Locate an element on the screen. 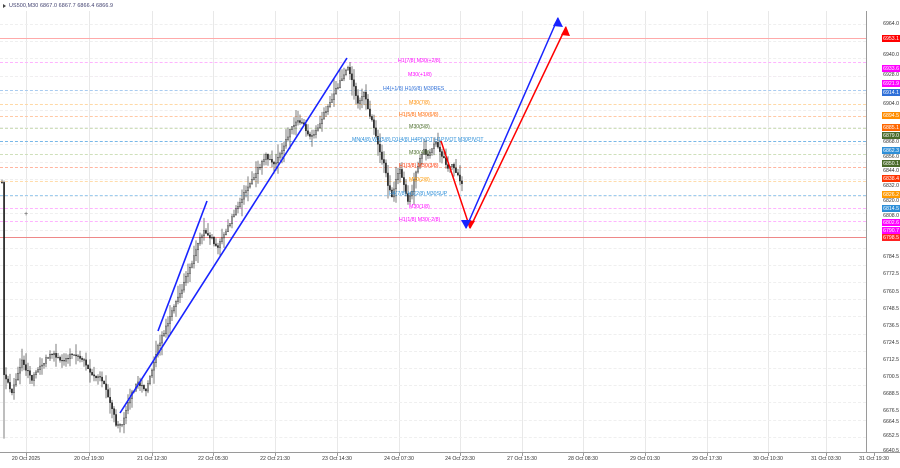 This screenshot has height=468, width=900. chart-info-bar: US500,M30 6867.0 6867.7 6866.4 6866.9 is located at coordinates (450, 5).